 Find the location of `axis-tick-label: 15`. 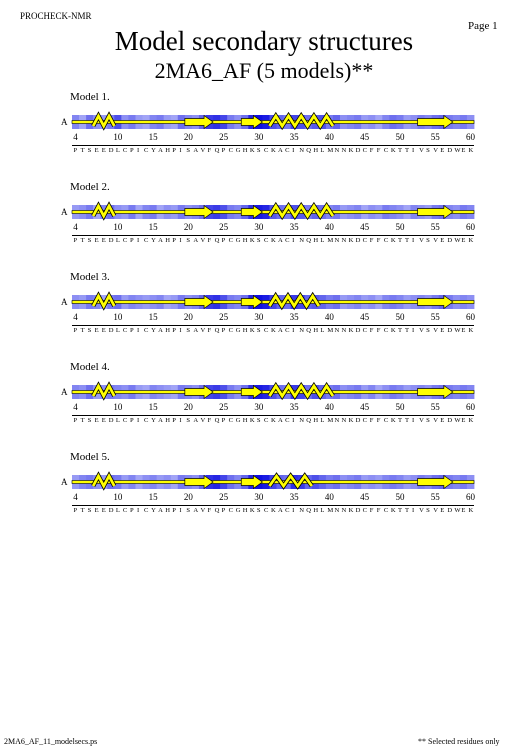

axis-tick-label: 15 is located at coordinates (153, 407).